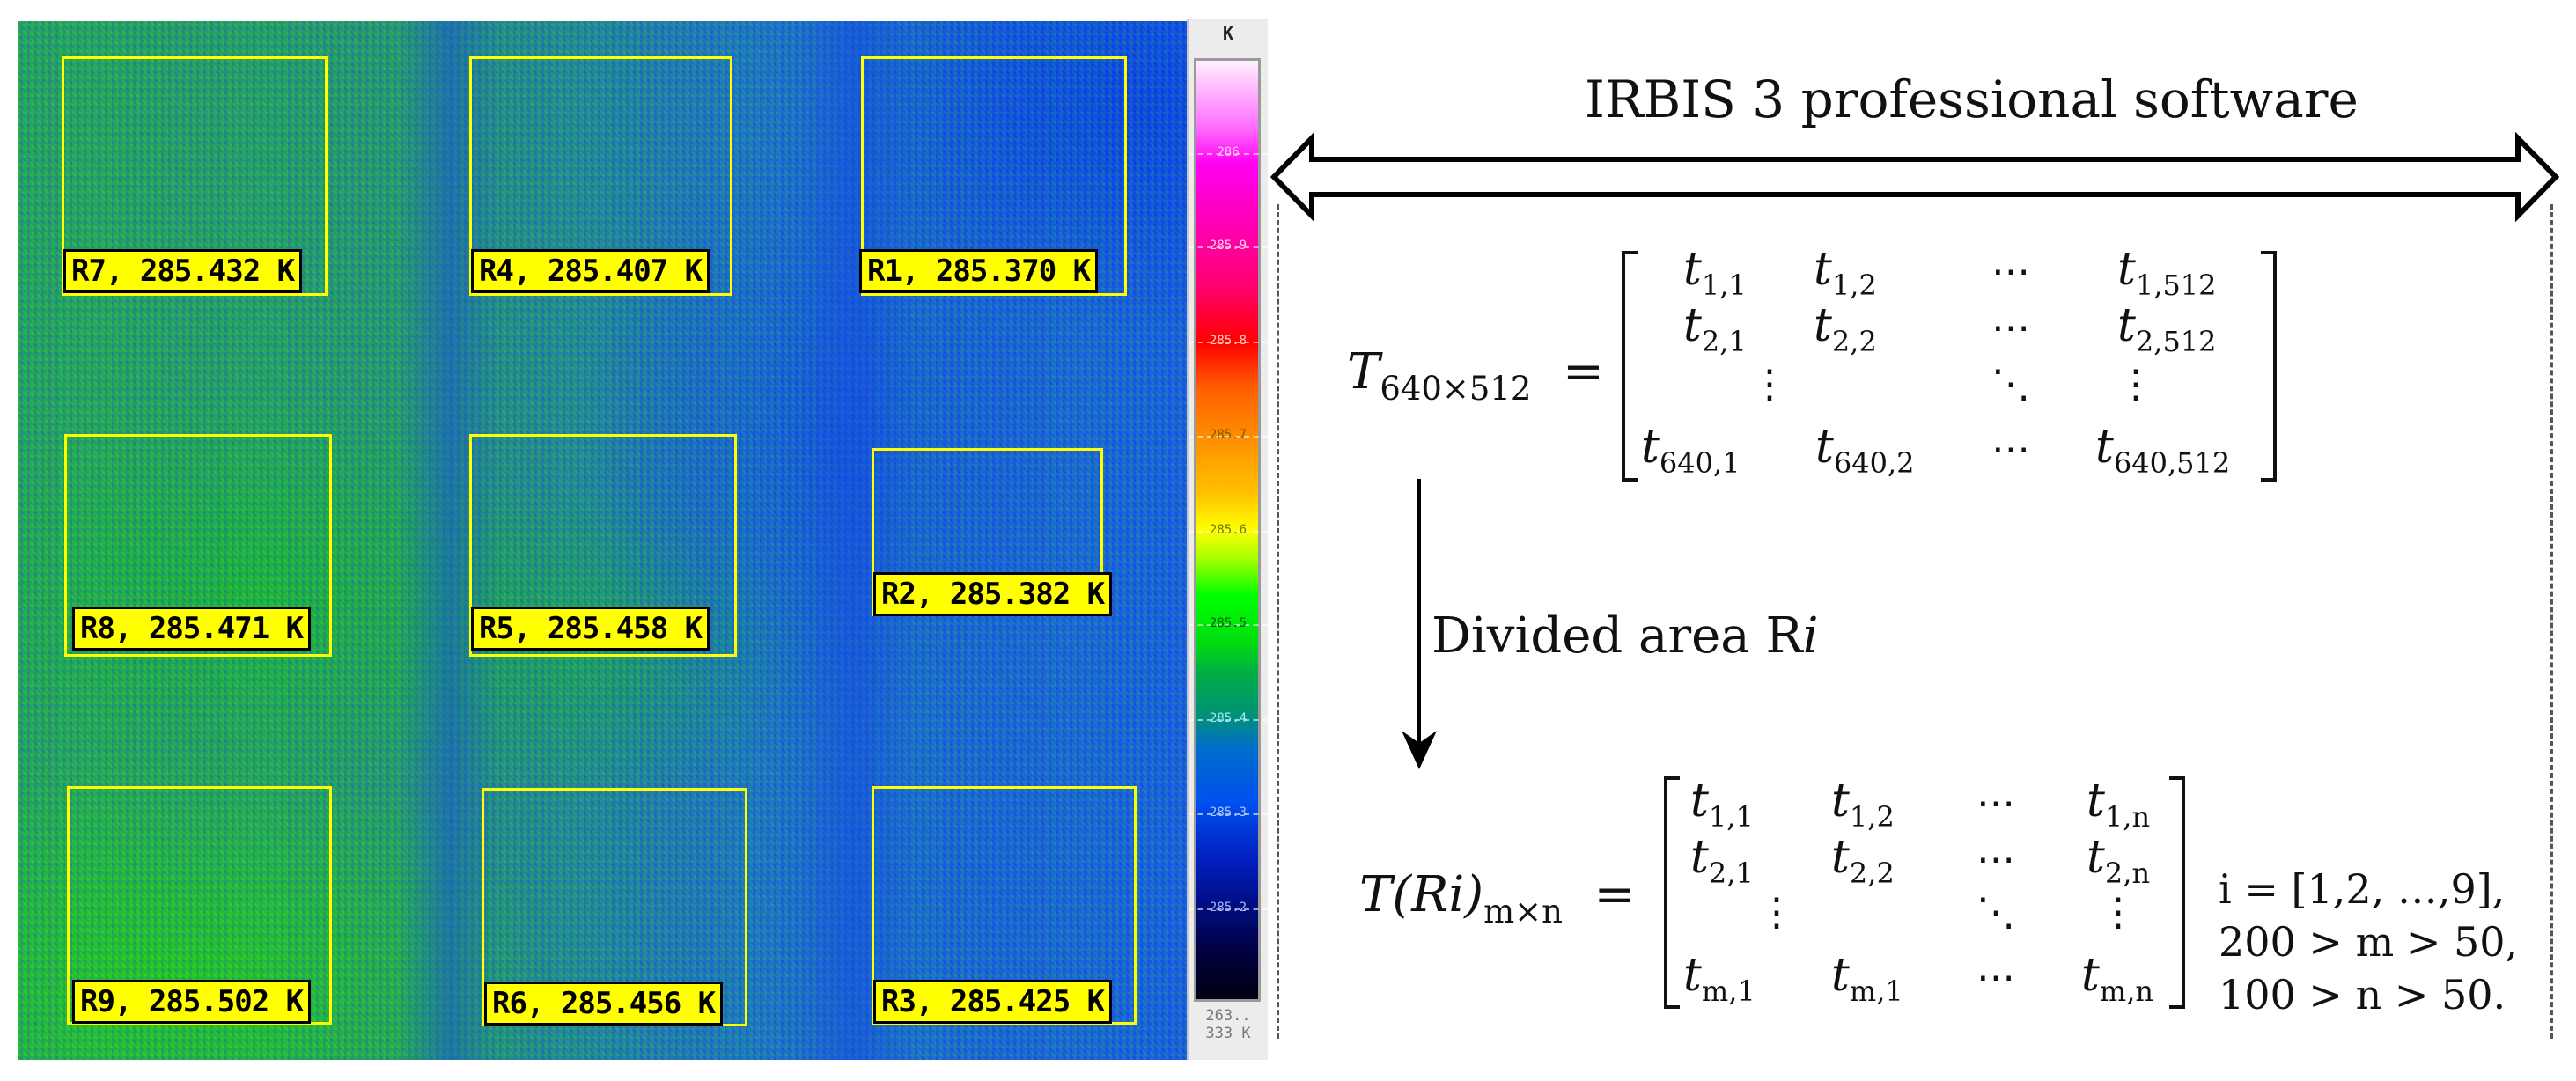  What do you see at coordinates (2362, 889) in the screenshot?
I see `condition-i: i = [1,2, …,9],` at bounding box center [2362, 889].